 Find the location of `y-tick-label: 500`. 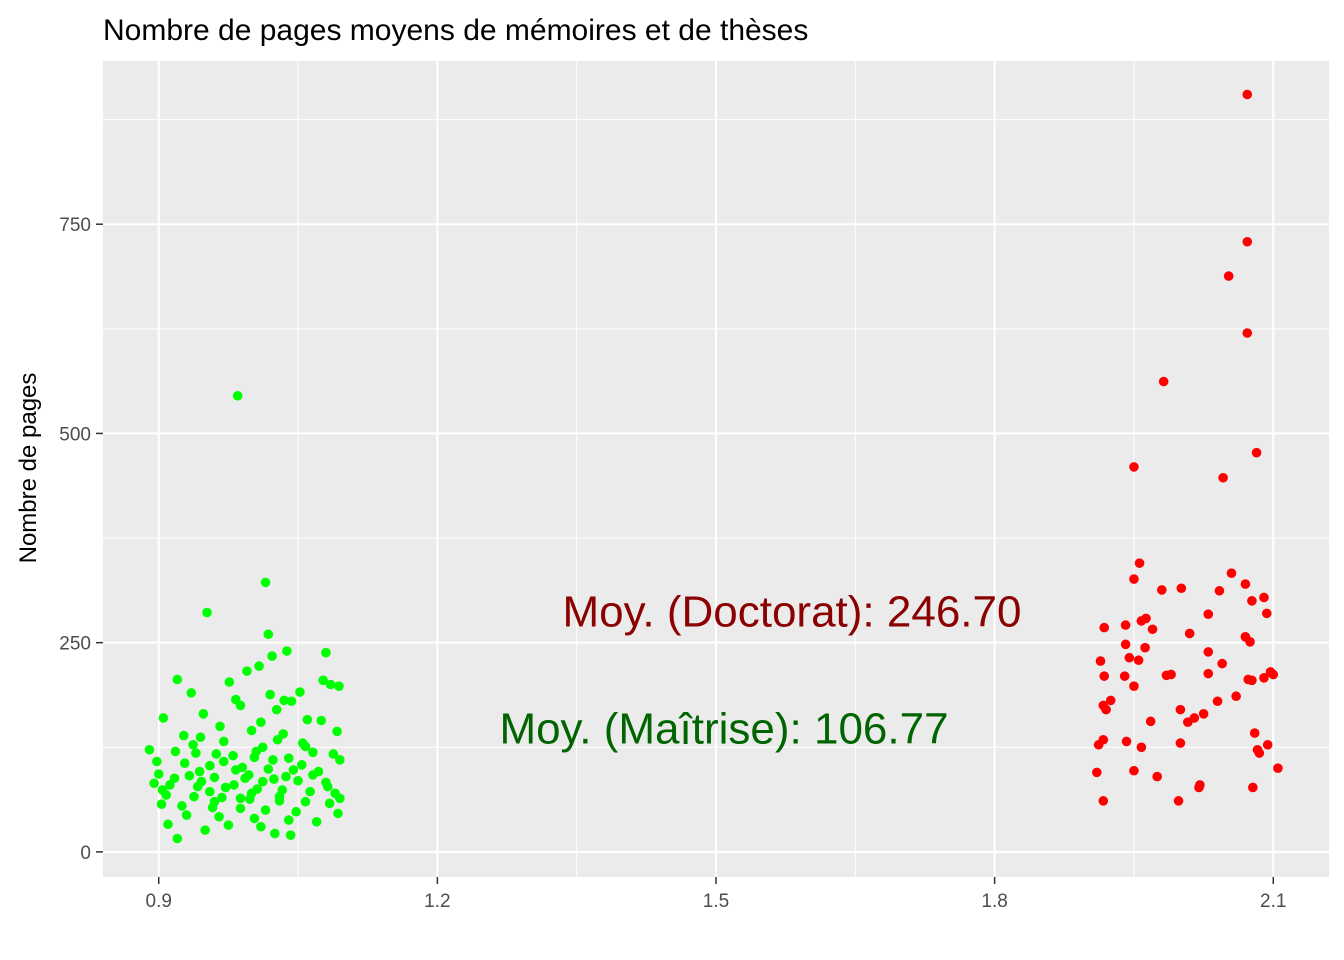

y-tick-label: 500 is located at coordinates (75, 434).